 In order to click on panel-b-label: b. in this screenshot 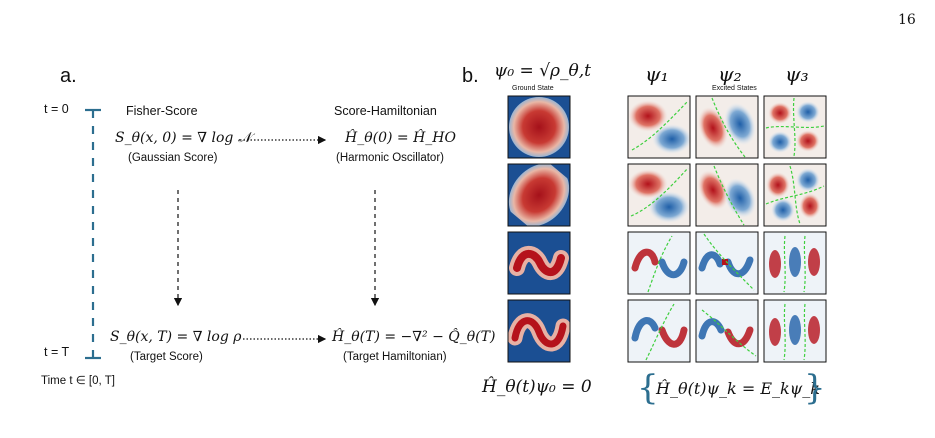, I will do `click(470, 76)`.